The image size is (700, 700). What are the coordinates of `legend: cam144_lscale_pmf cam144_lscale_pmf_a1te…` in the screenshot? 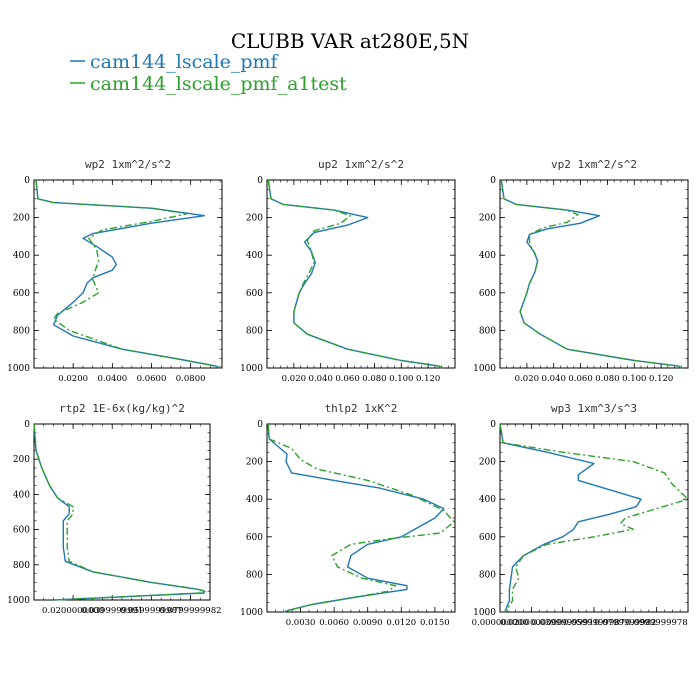 It's located at (208, 73).